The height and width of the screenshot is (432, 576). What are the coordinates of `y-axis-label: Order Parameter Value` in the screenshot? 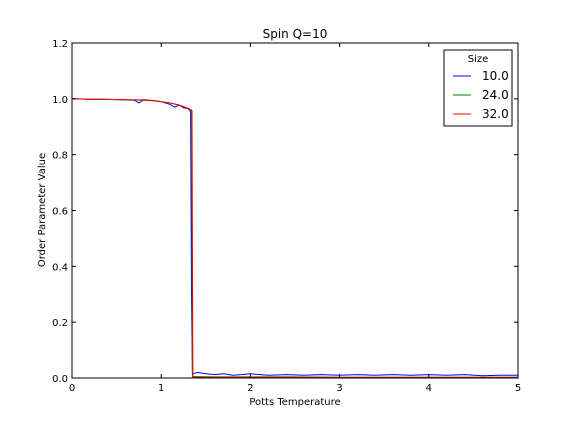 It's located at (42, 210).